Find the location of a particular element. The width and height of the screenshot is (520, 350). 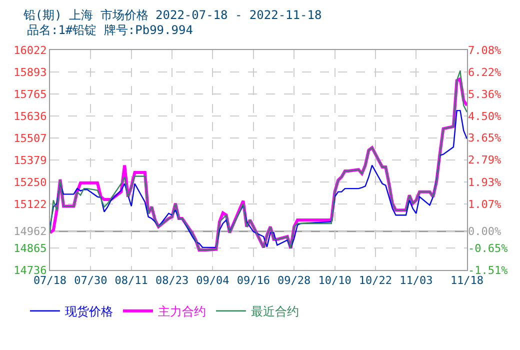

y-tick-label: 15379 is located at coordinates (30, 160).